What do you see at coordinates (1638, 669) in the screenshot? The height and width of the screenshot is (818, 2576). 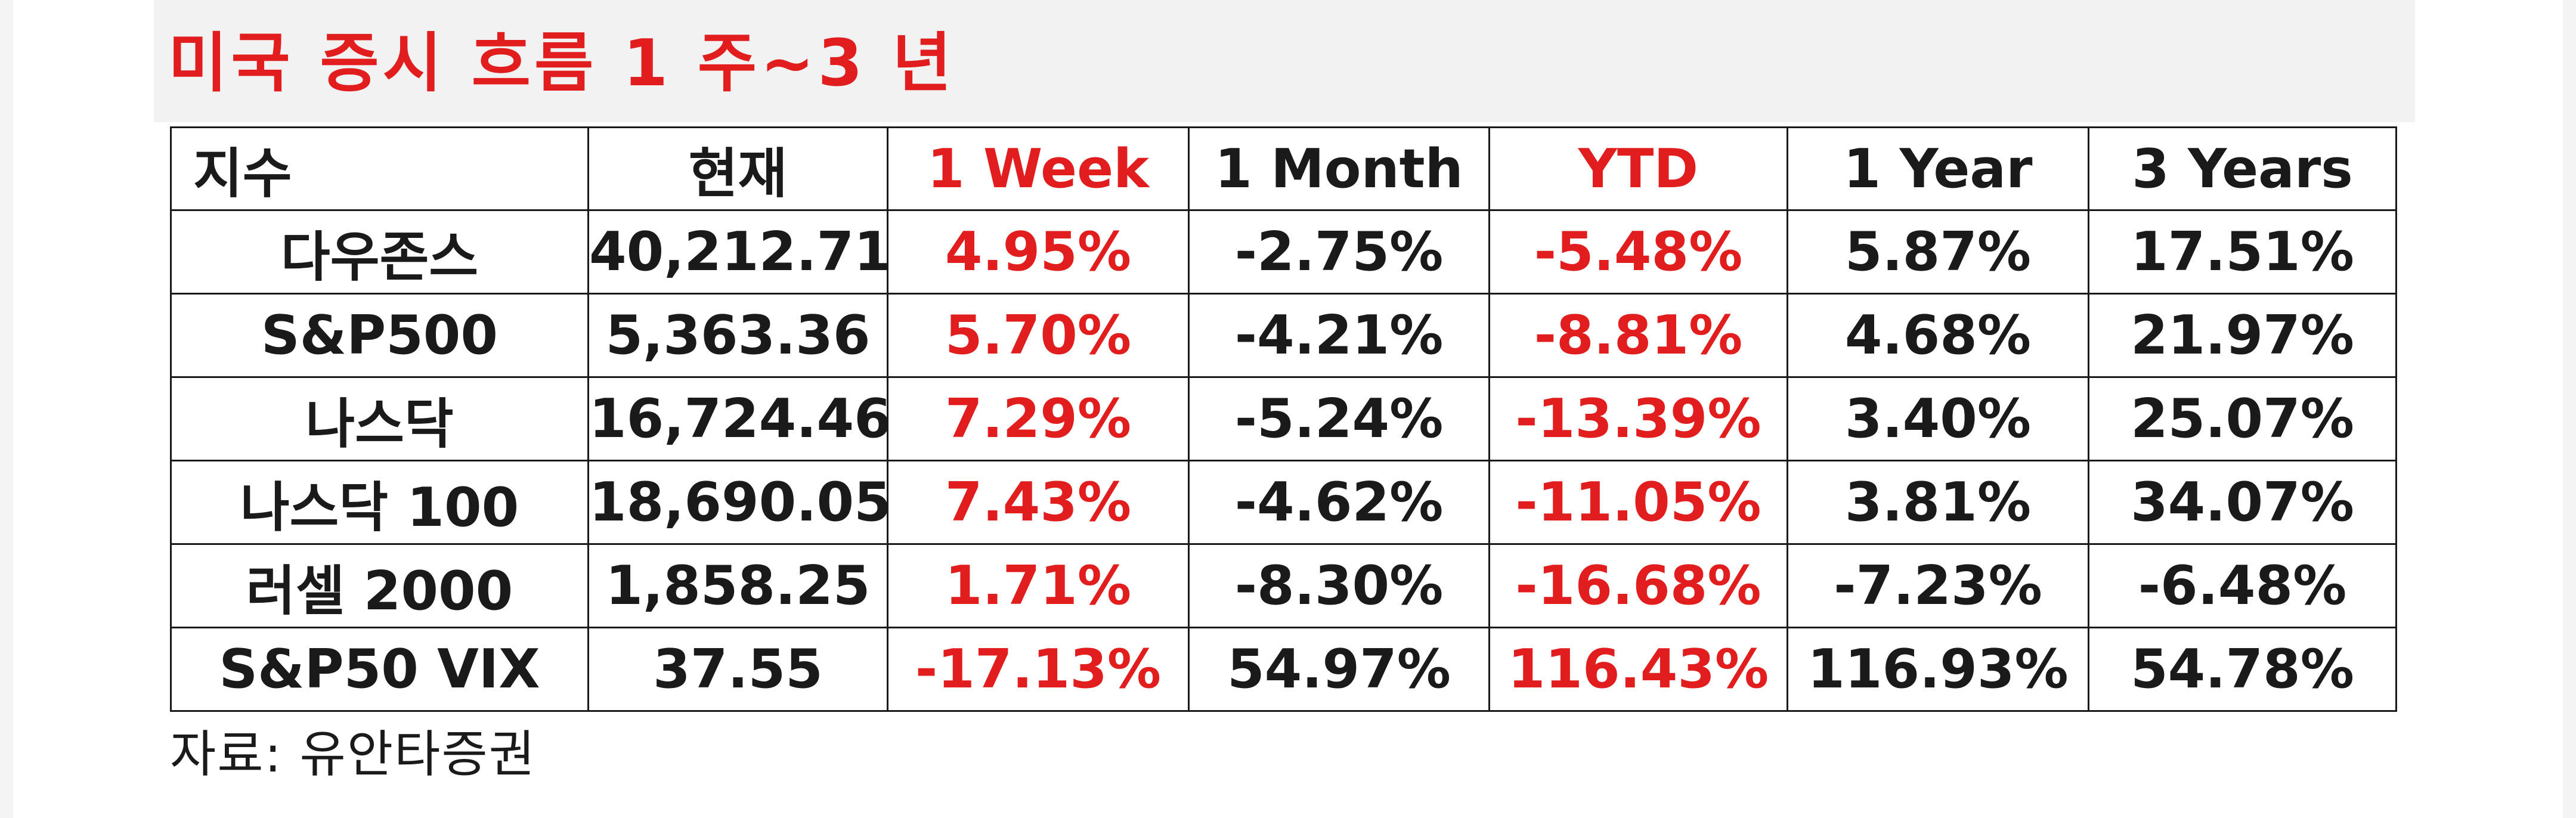 I see `cell-ytd: 116.43%` at bounding box center [1638, 669].